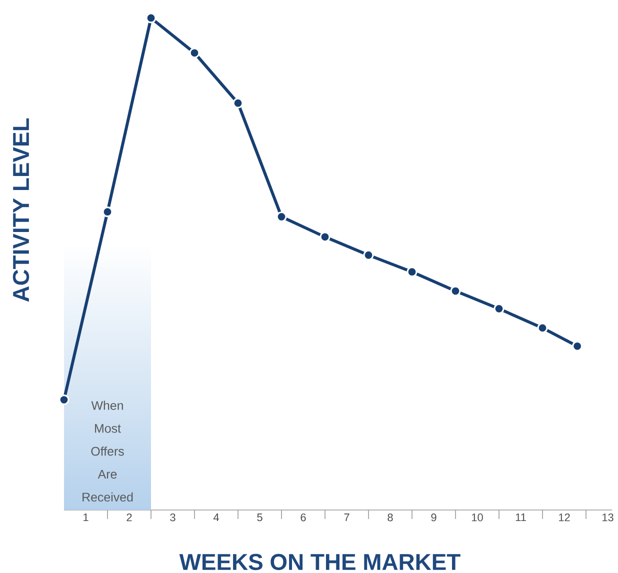  I want to click on x-tick-label: 2, so click(129, 518).